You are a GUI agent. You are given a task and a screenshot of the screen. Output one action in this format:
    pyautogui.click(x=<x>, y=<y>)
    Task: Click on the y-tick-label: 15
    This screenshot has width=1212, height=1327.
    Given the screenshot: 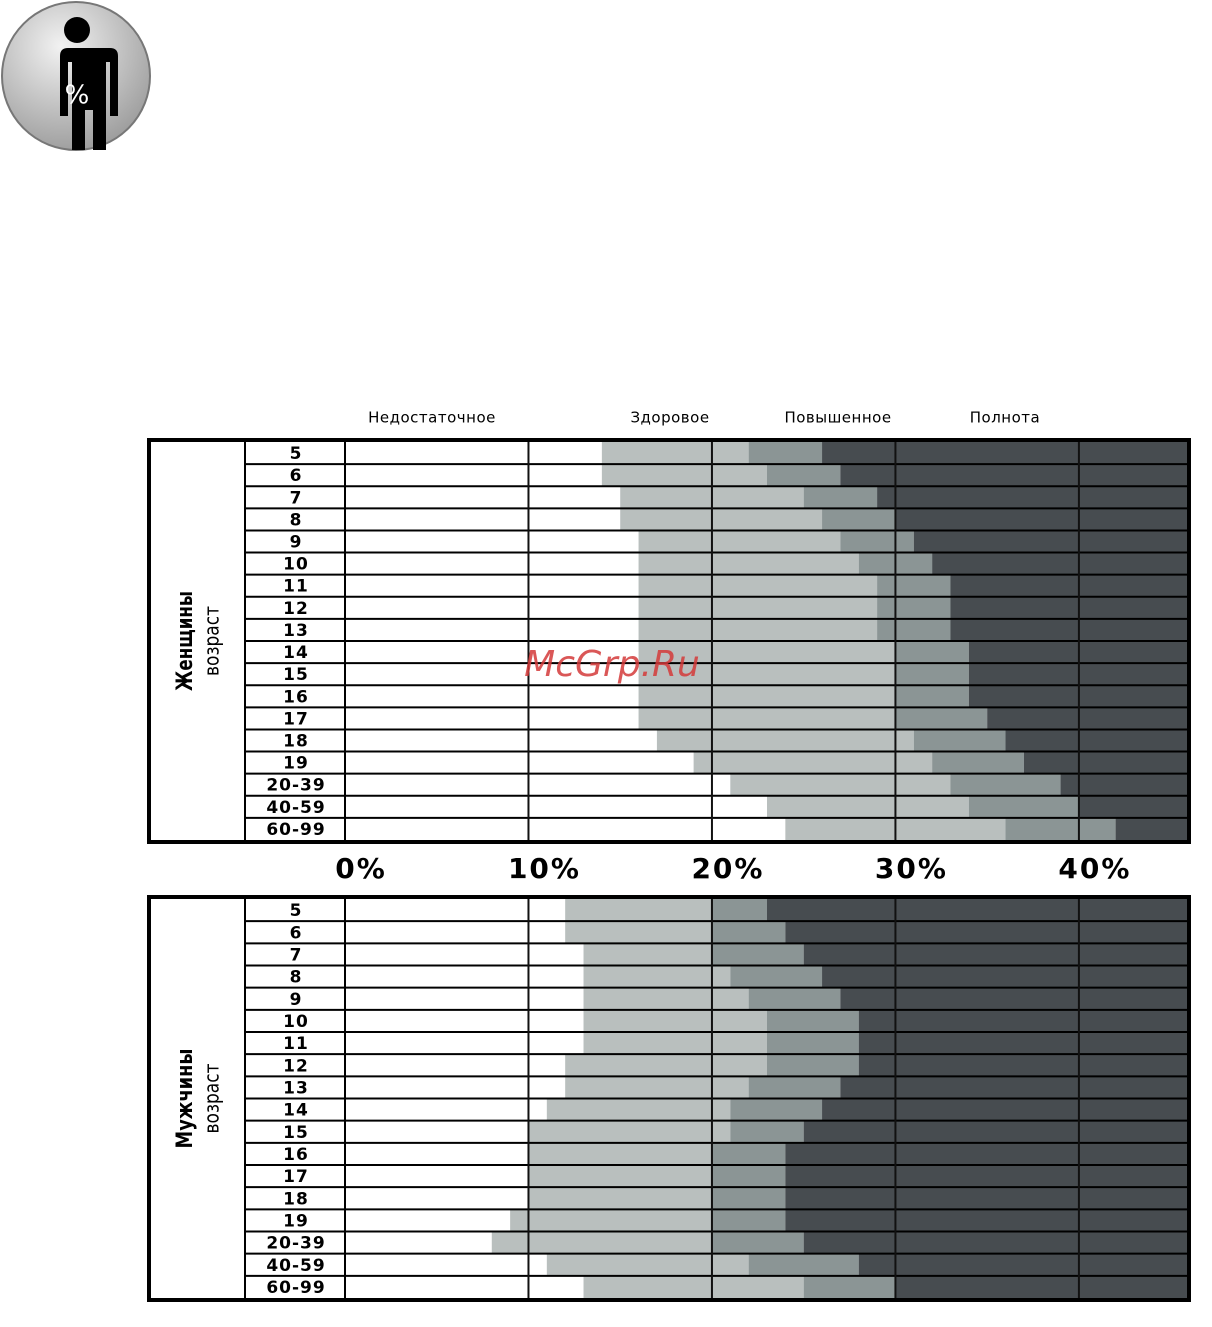 What is the action you would take?
    pyautogui.click(x=296, y=675)
    